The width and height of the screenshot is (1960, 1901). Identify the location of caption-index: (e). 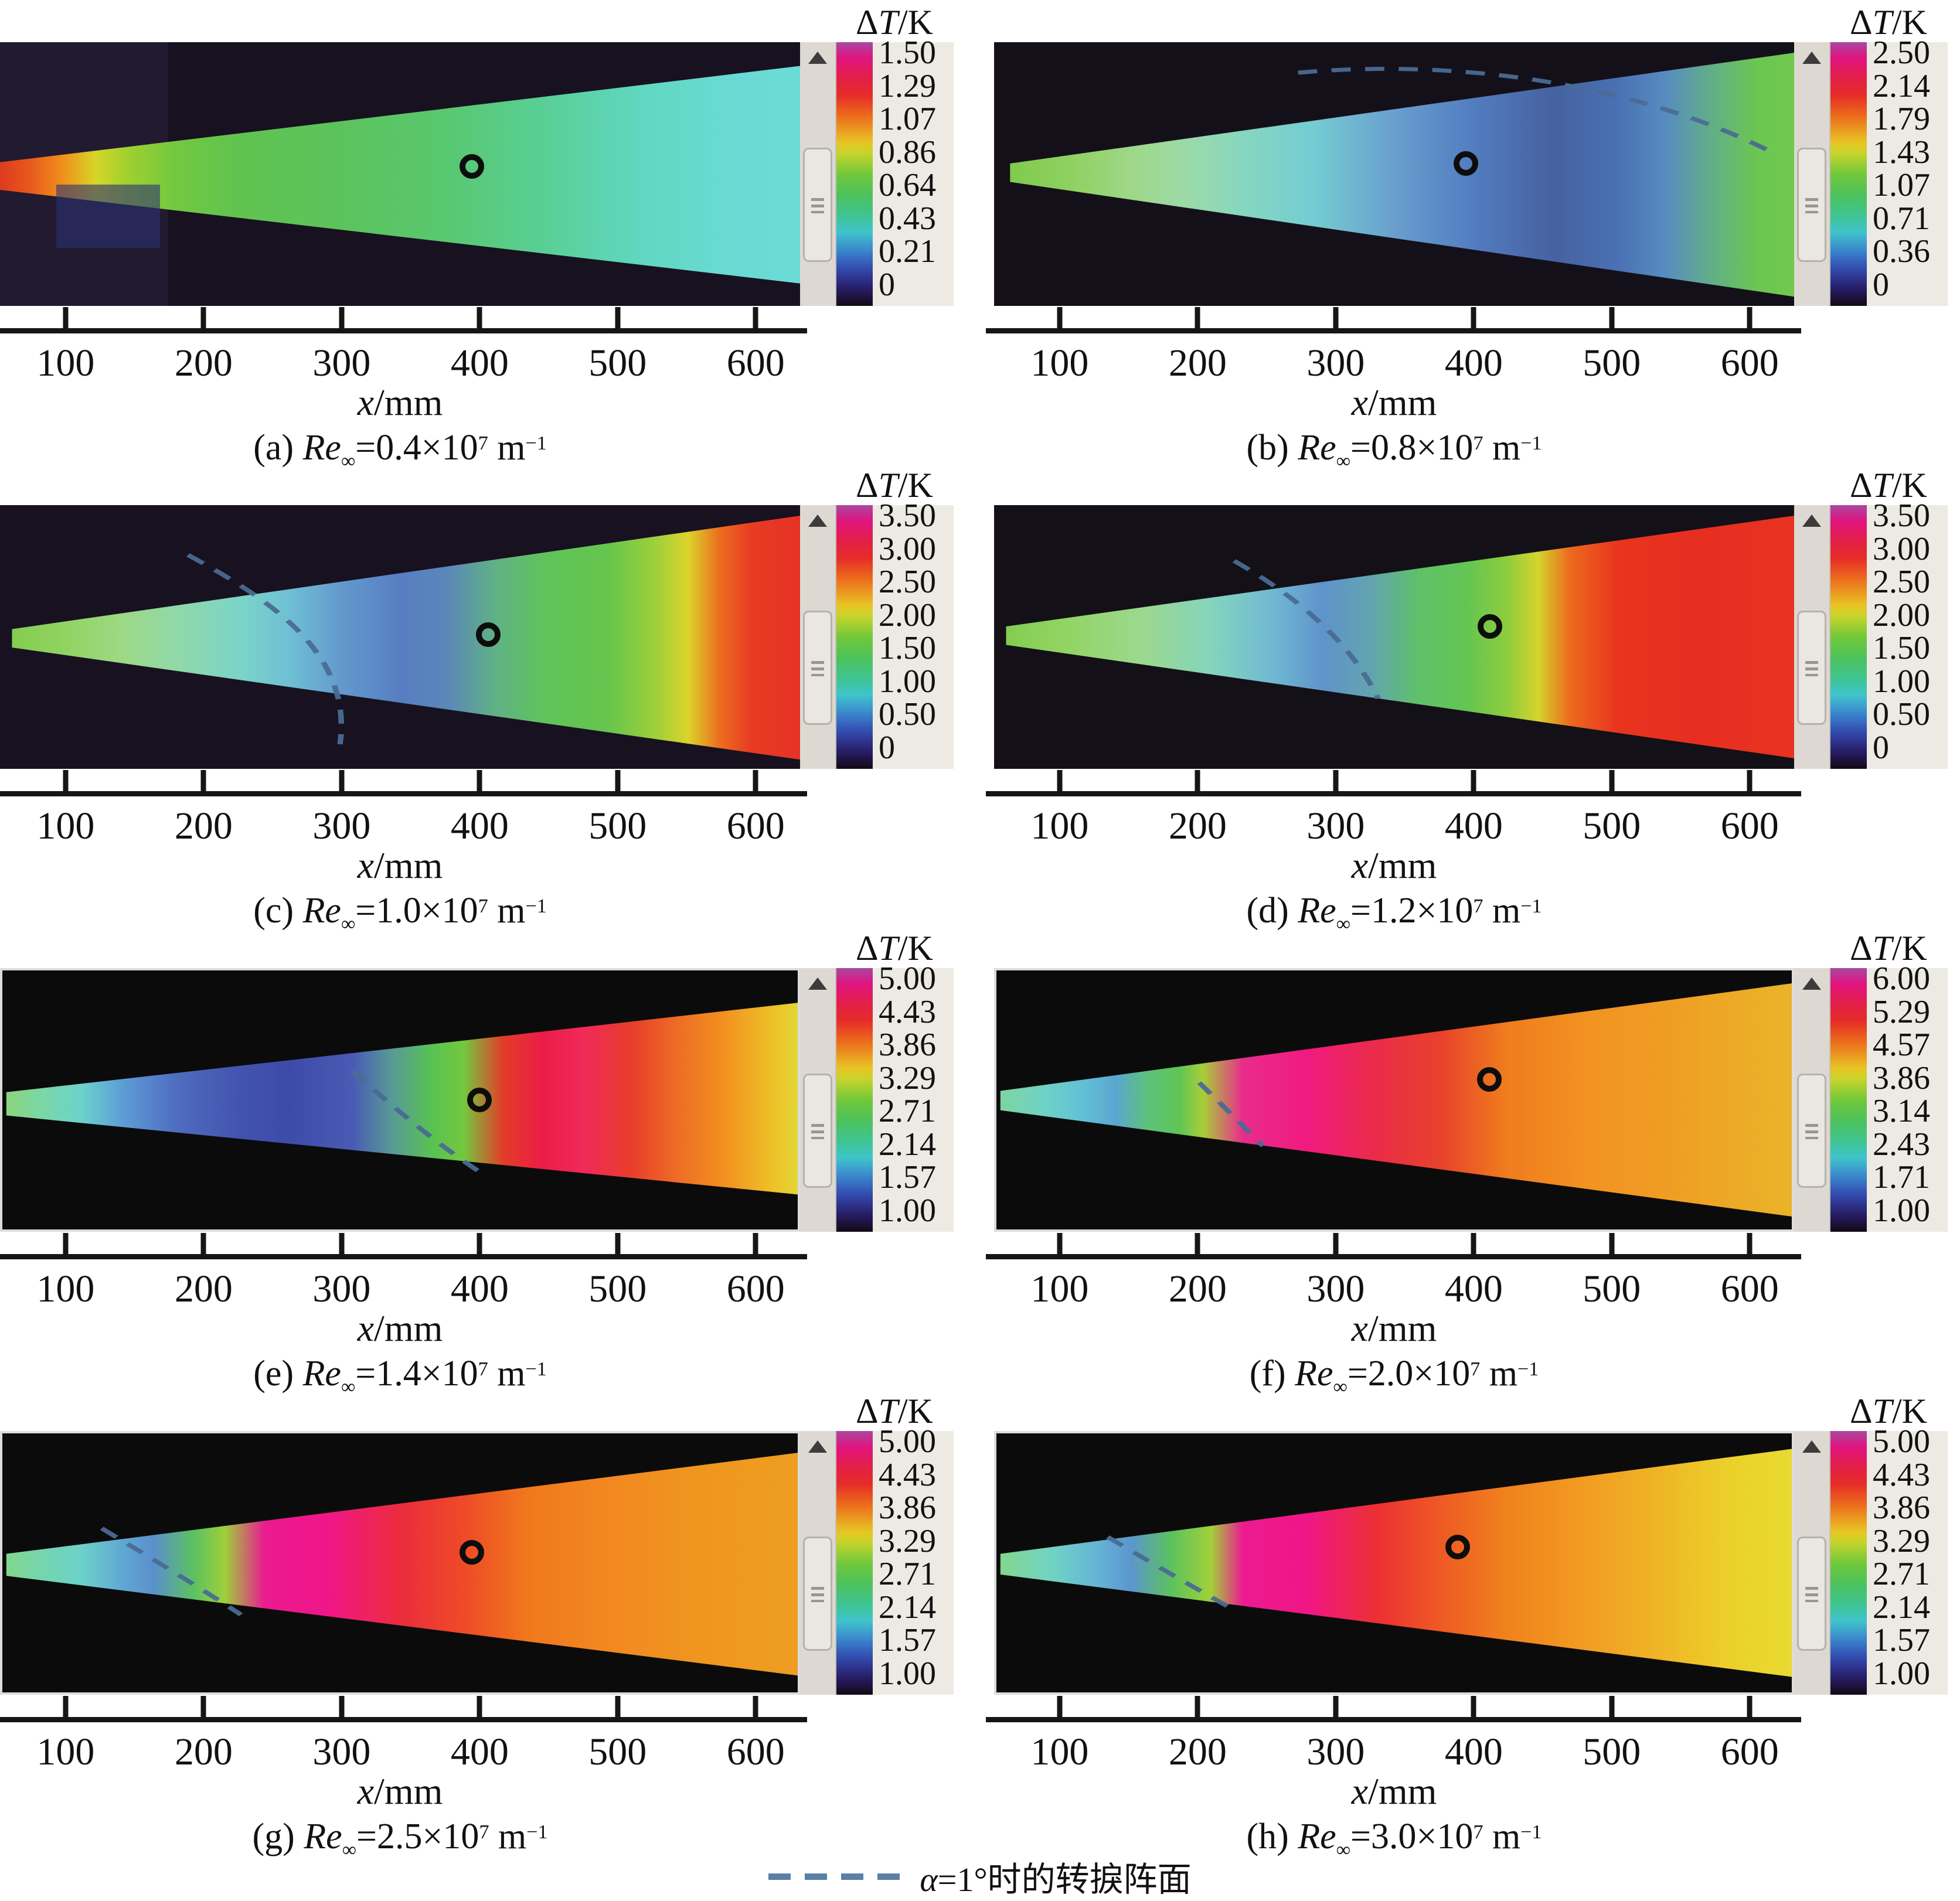
(278, 1374).